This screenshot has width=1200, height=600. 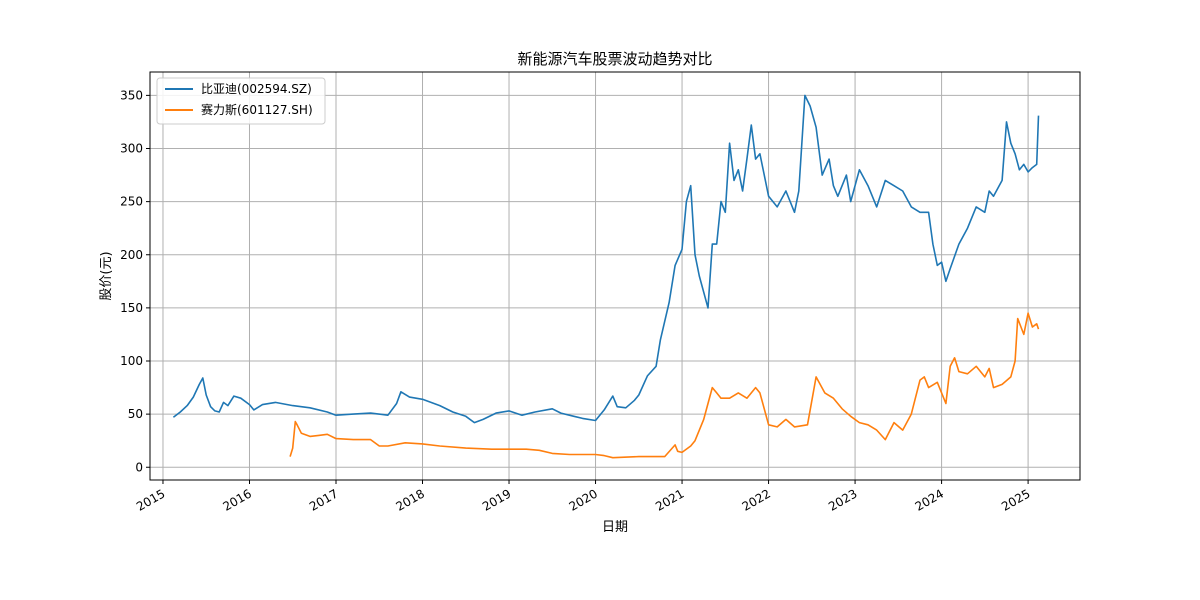 What do you see at coordinates (614, 59) in the screenshot?
I see `chart-title: 新能源汽车股票波动趋势对比` at bounding box center [614, 59].